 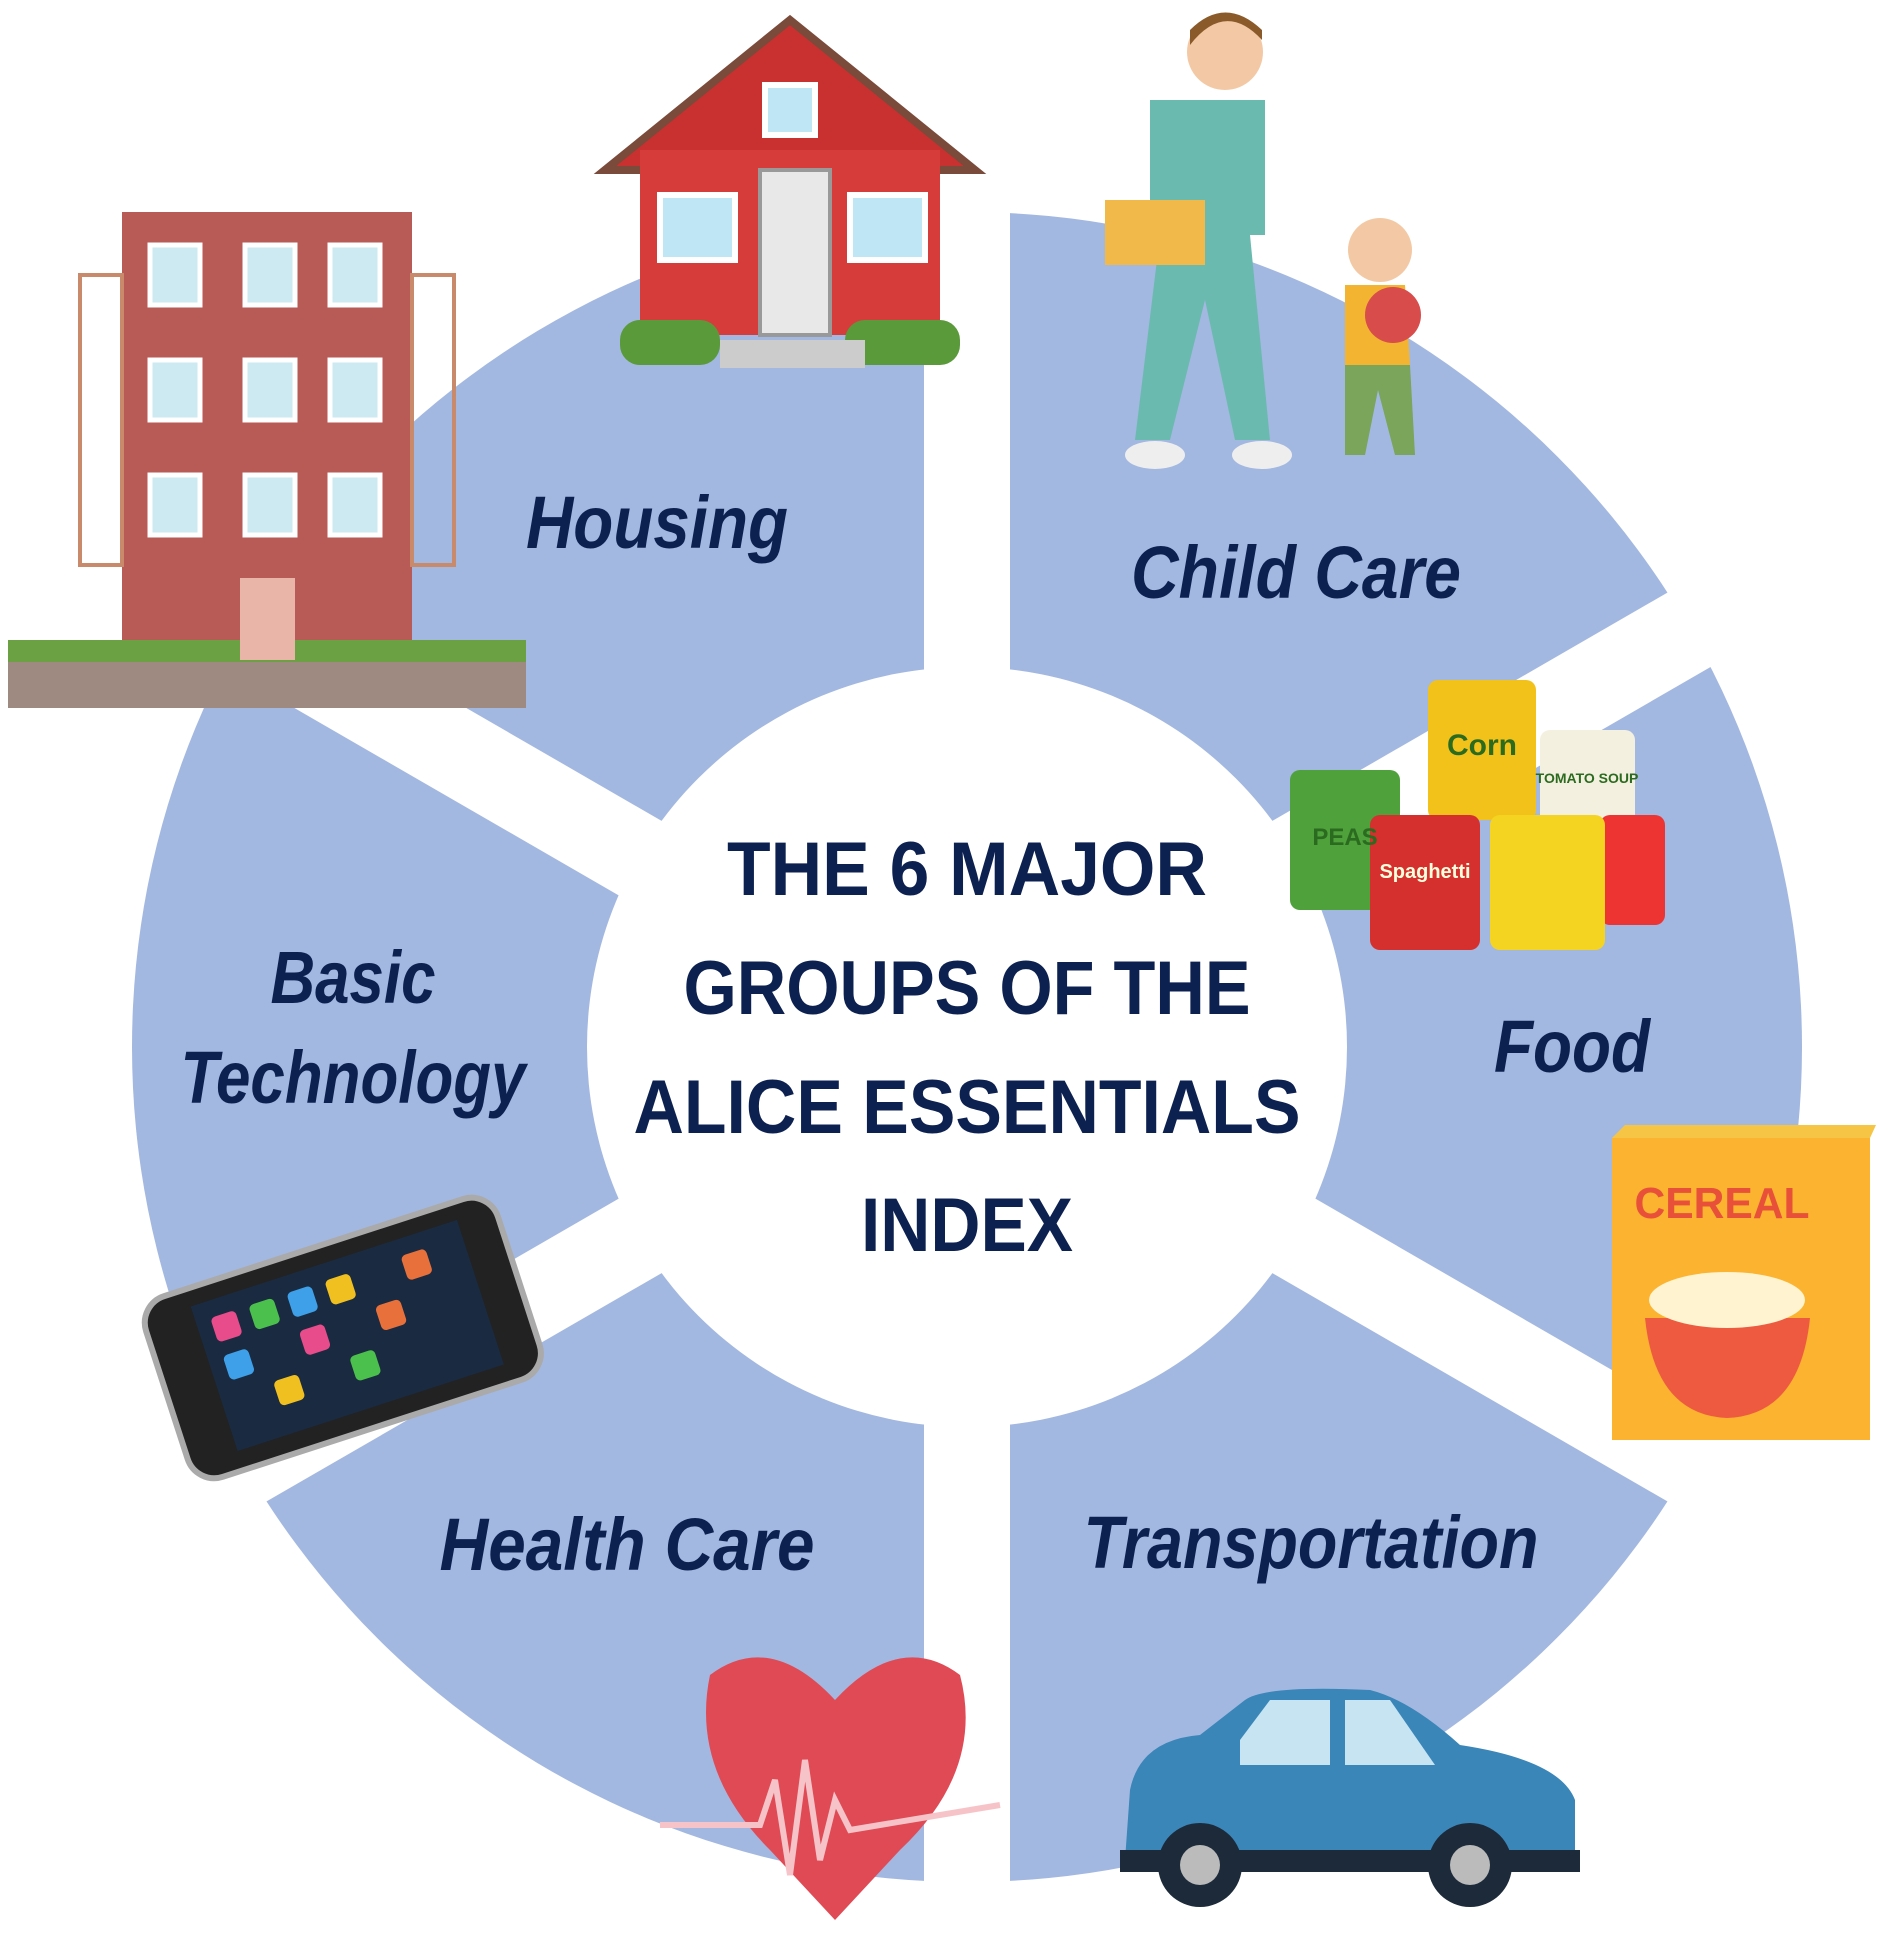 I want to click on house-icon, so click(x=790, y=191).